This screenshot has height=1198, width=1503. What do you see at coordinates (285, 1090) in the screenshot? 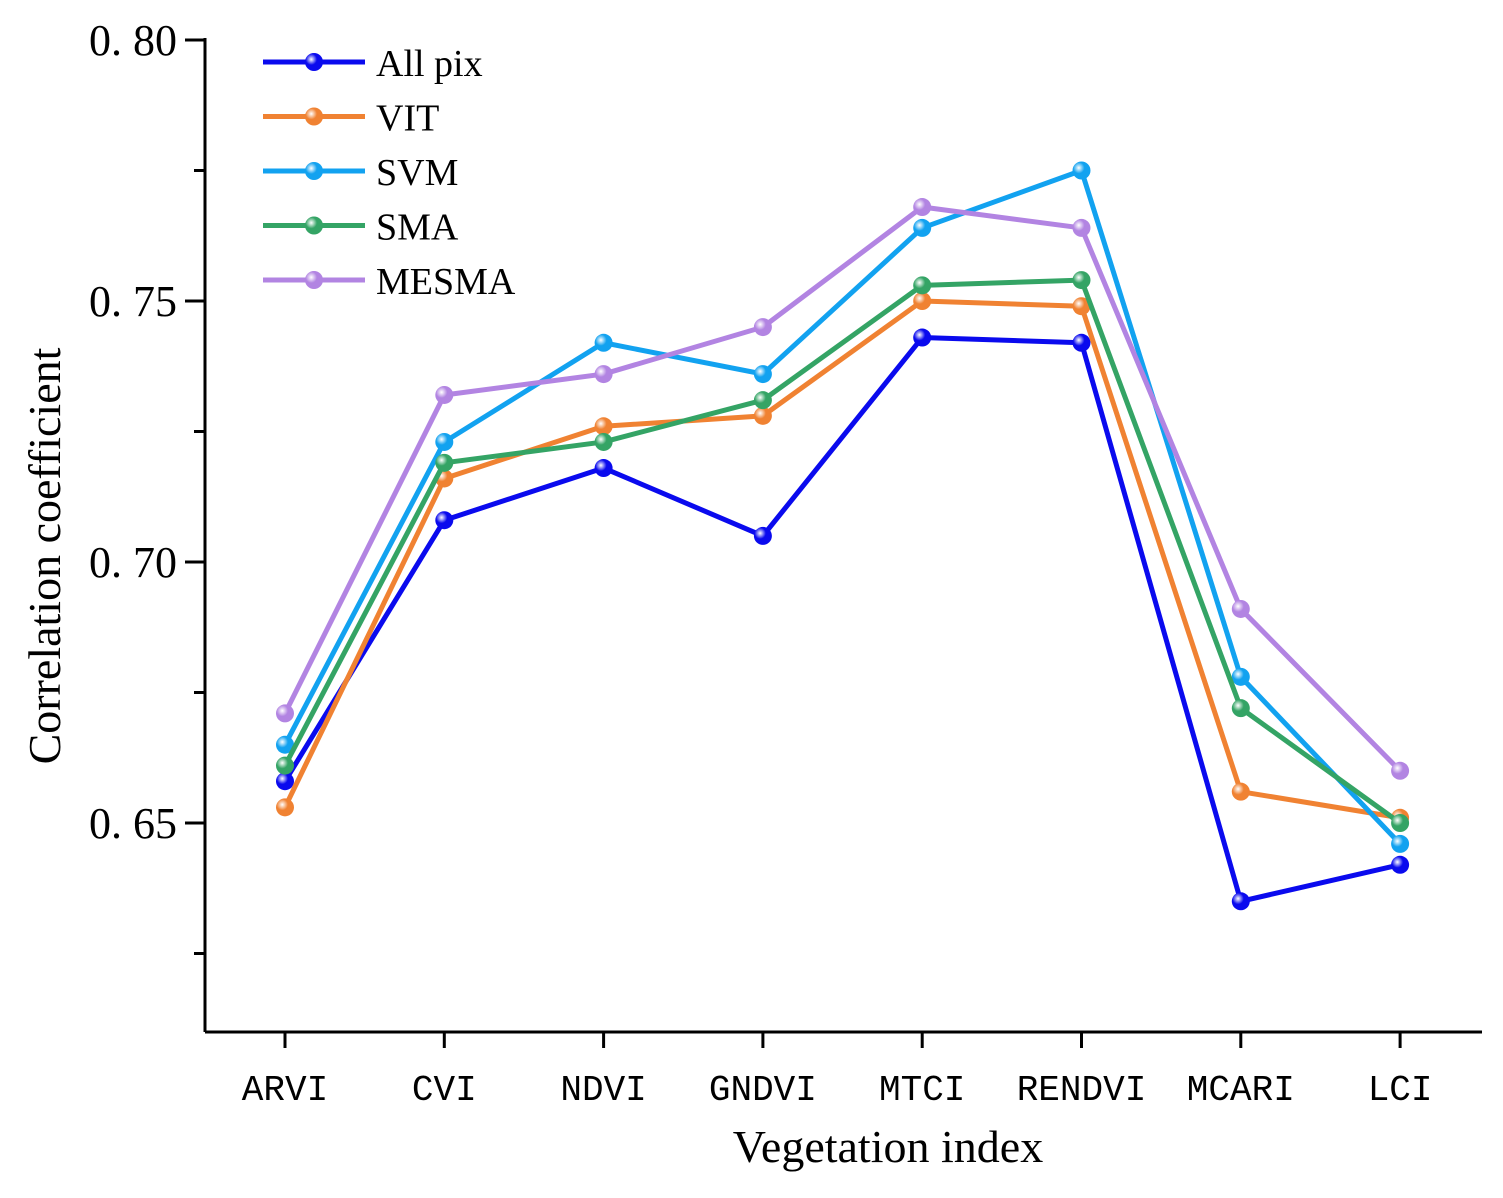
I see `x-tick-label: ARVI` at bounding box center [285, 1090].